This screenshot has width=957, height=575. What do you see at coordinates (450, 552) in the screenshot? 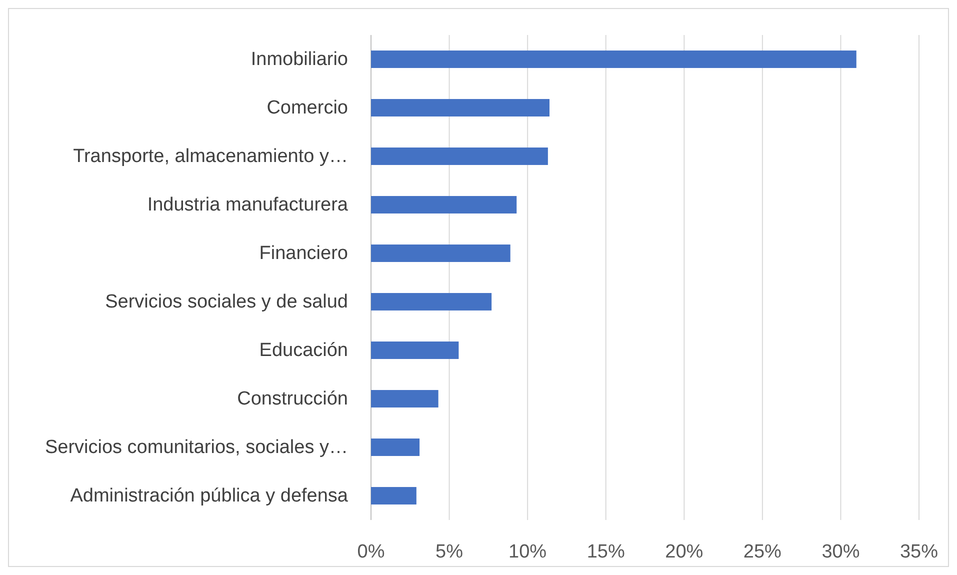
I see `x-tick-label: 5%` at bounding box center [450, 552].